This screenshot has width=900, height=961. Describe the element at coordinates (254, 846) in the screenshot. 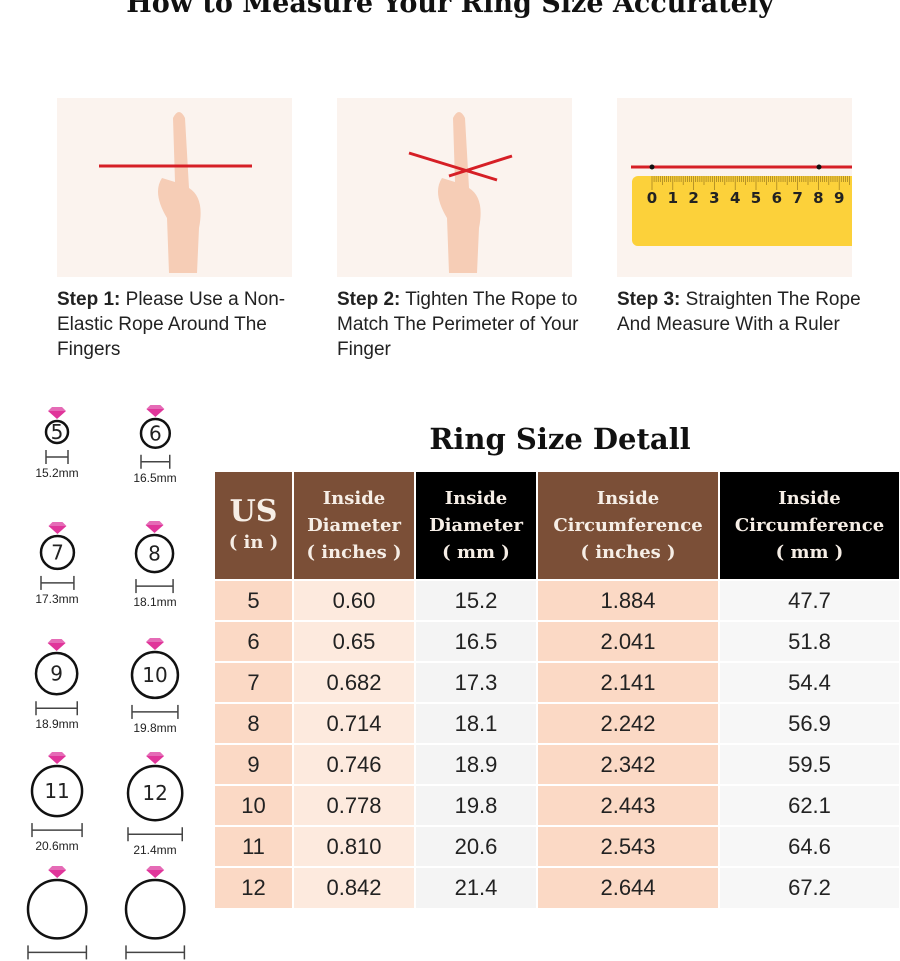

I see `table-cell: 11` at that location.